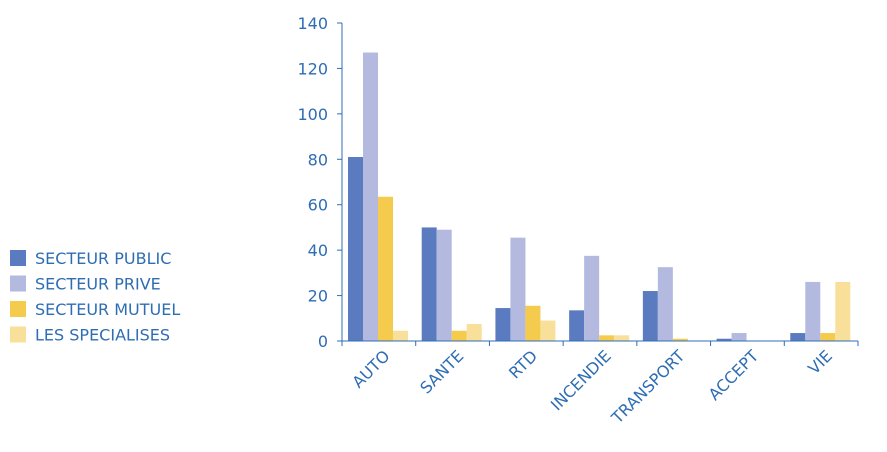 The image size is (887, 452). Describe the element at coordinates (107, 309) in the screenshot. I see `legend-label: SECTEUR MUTUEL` at that location.